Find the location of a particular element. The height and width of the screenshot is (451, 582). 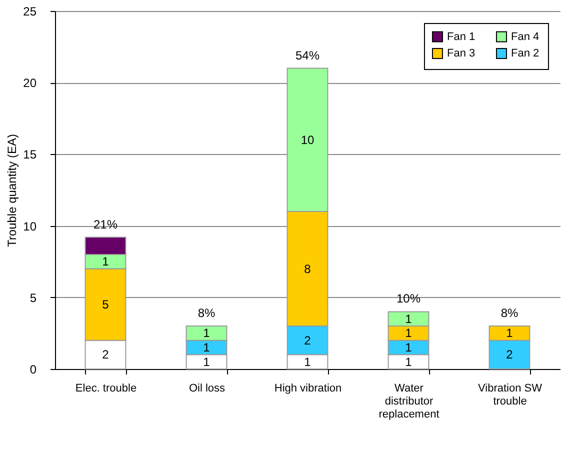

x-tick-label: Vibration SW trouble is located at coordinates (510, 395).